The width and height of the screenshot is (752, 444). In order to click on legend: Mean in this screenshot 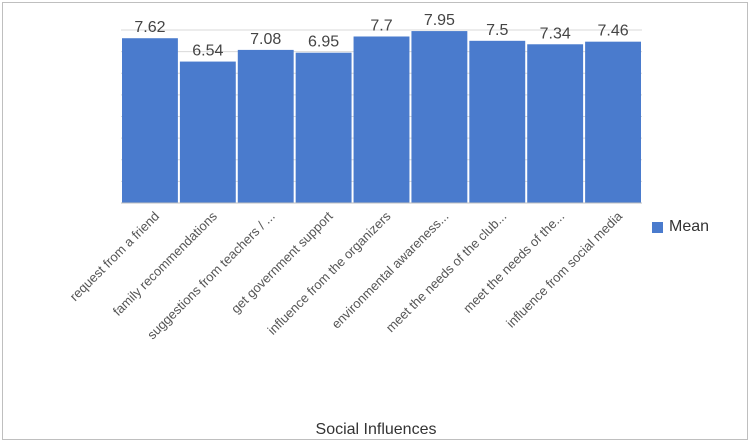, I will do `click(680, 227)`.